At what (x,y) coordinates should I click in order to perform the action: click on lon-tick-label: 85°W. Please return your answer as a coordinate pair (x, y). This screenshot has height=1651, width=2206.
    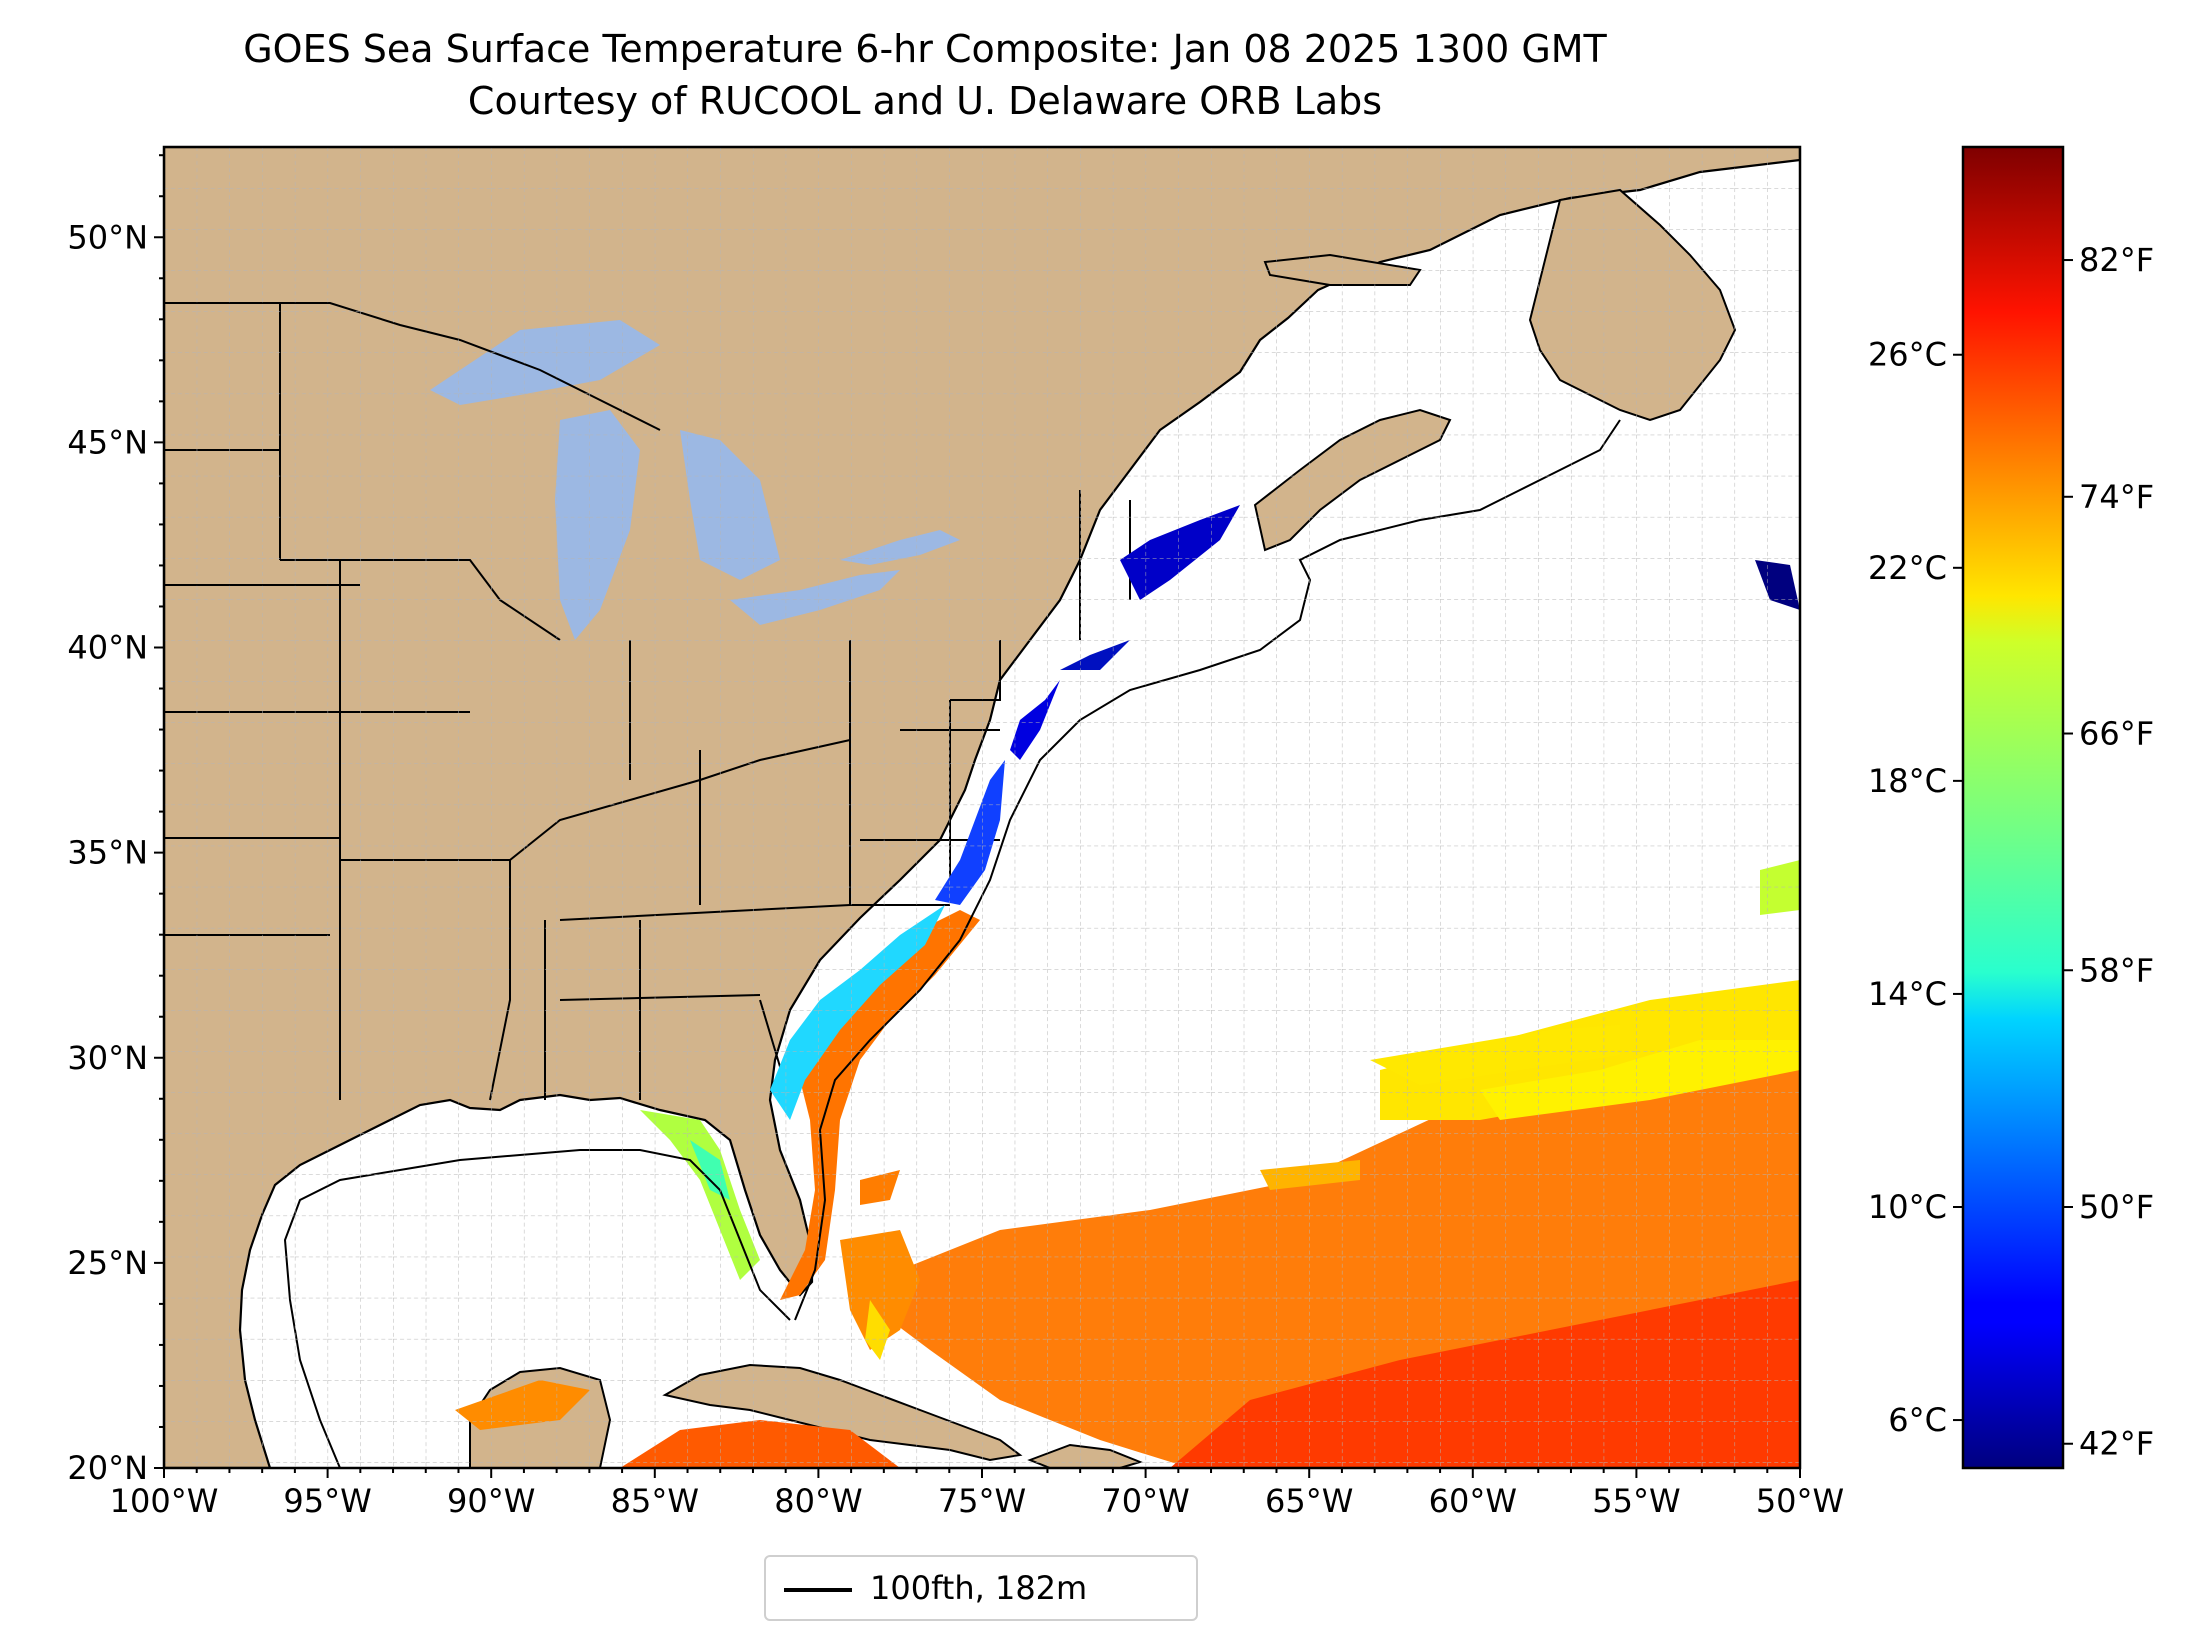
    Looking at the image, I should click on (655, 1501).